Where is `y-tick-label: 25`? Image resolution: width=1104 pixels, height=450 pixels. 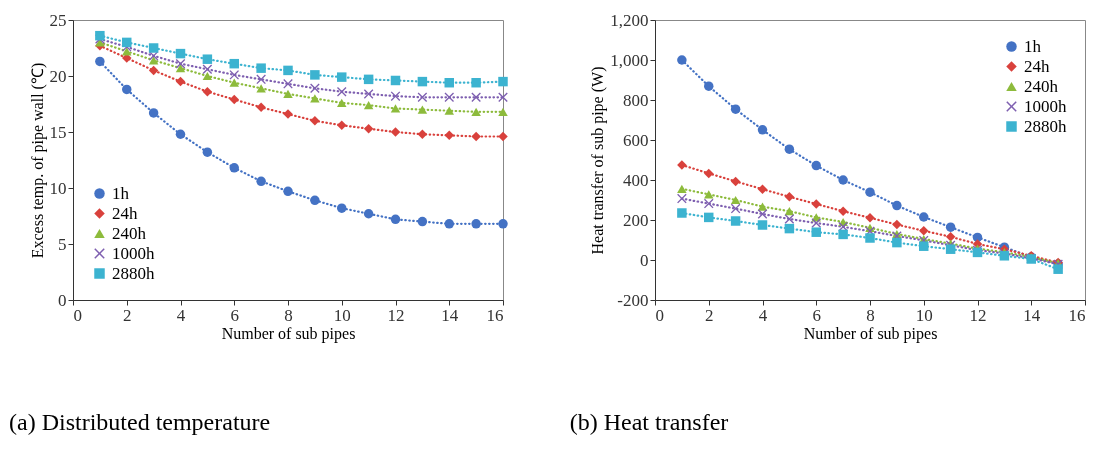
y-tick-label: 25 is located at coordinates (58, 20).